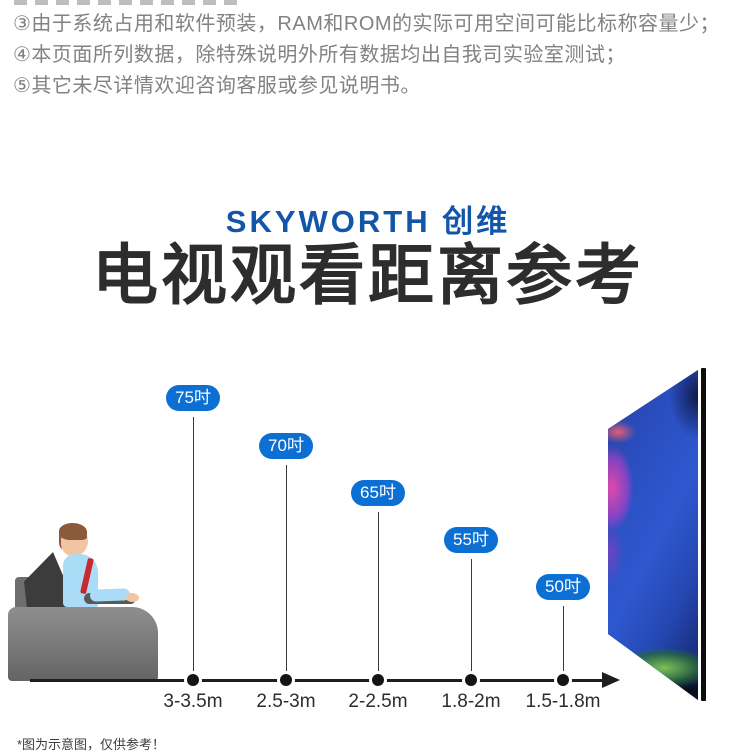 The width and height of the screenshot is (736, 752). Describe the element at coordinates (653, 535) in the screenshot. I see `tv-screen` at that location.